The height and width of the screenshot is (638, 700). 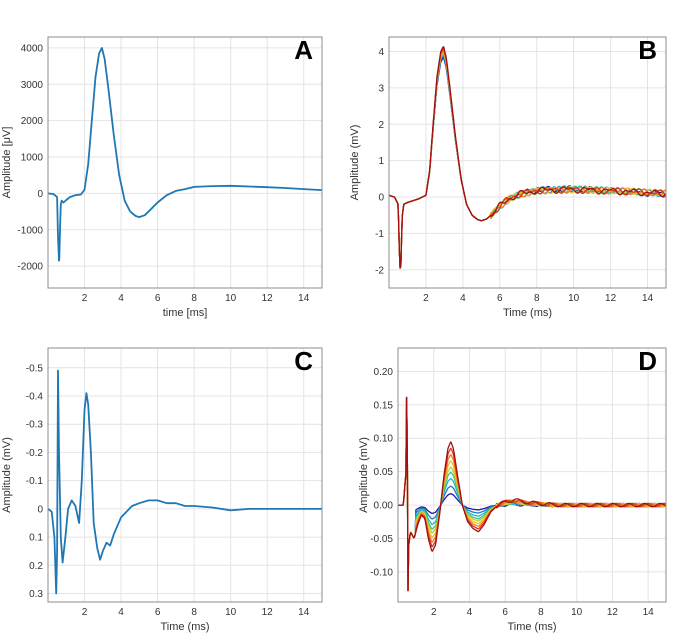 What do you see at coordinates (35, 481) in the screenshot?
I see `y-tick-label: -0.1` at bounding box center [35, 481].